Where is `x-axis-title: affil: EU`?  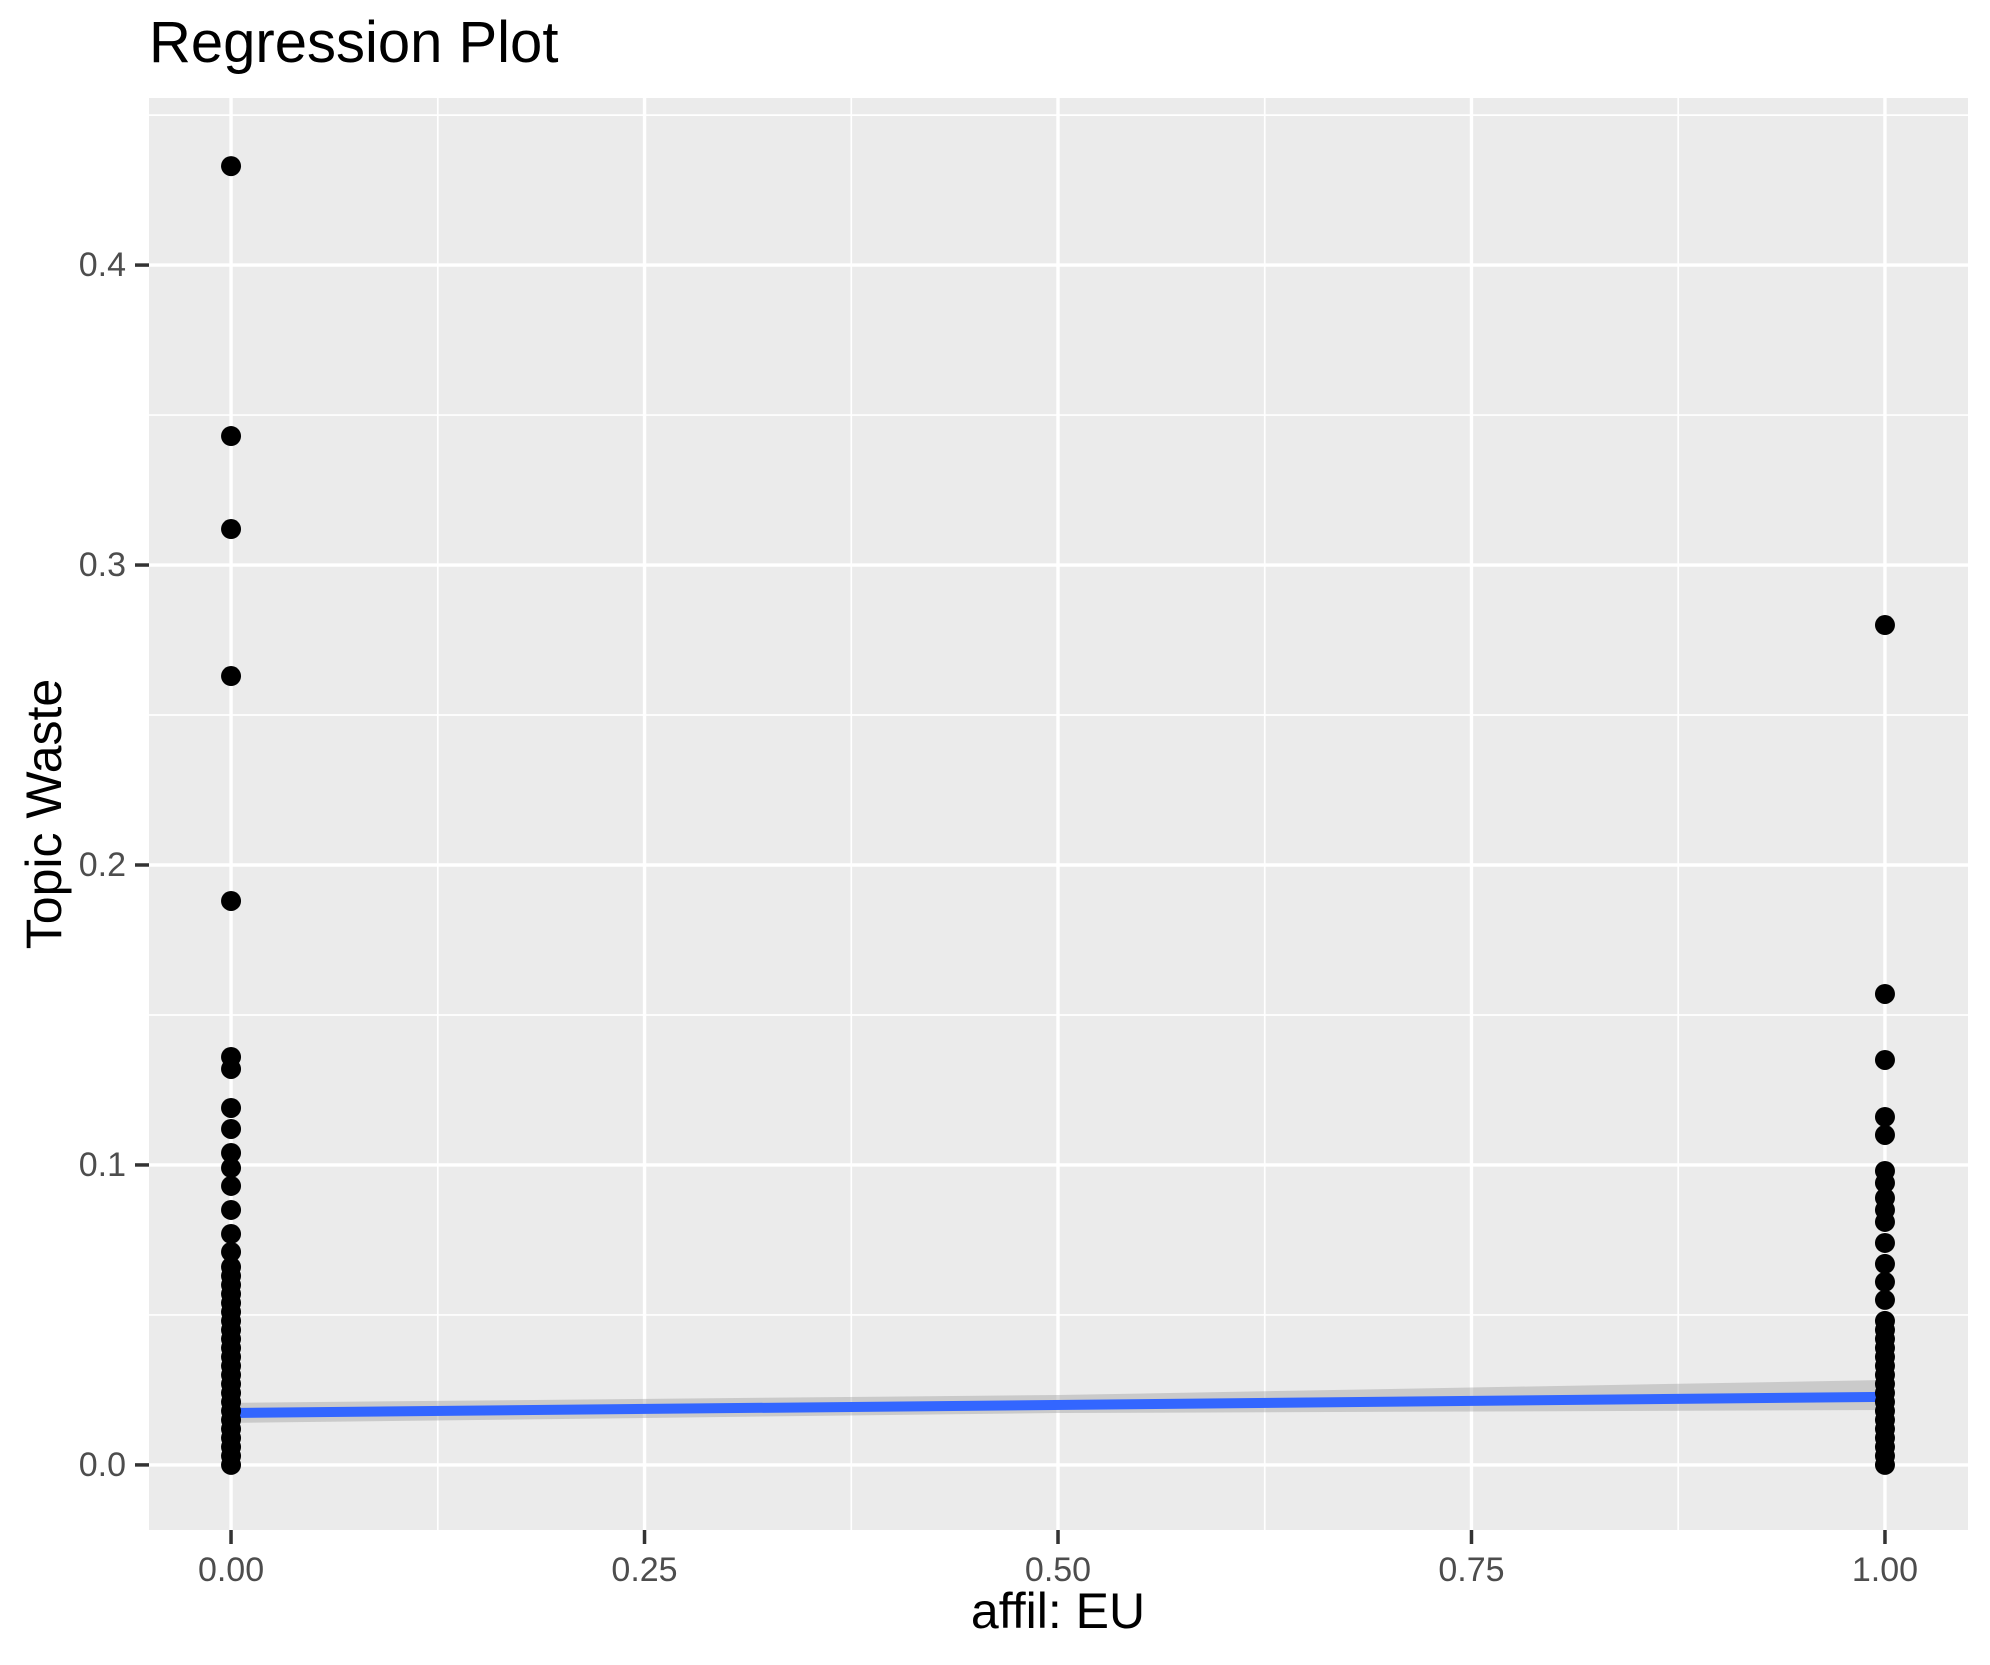
x-axis-title: affil: EU is located at coordinates (1058, 1611).